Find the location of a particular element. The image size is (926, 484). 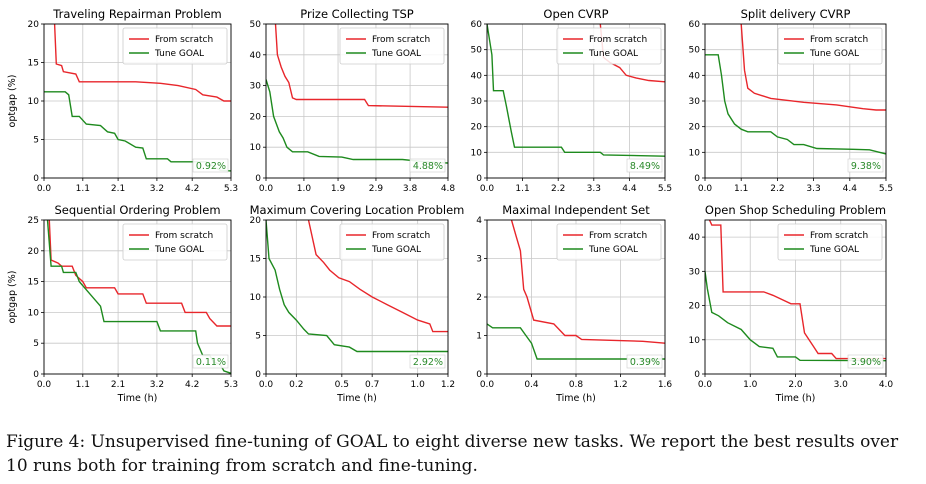

x-tick-label: 3.3 is located at coordinates (813, 189).